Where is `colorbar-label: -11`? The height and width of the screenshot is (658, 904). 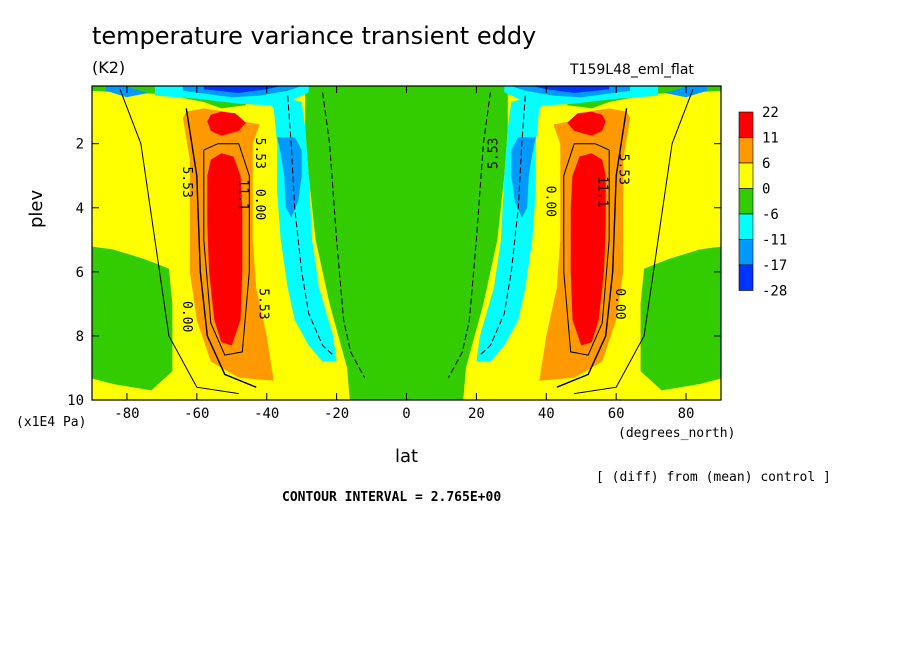
colorbar-label: -11 is located at coordinates (774, 241).